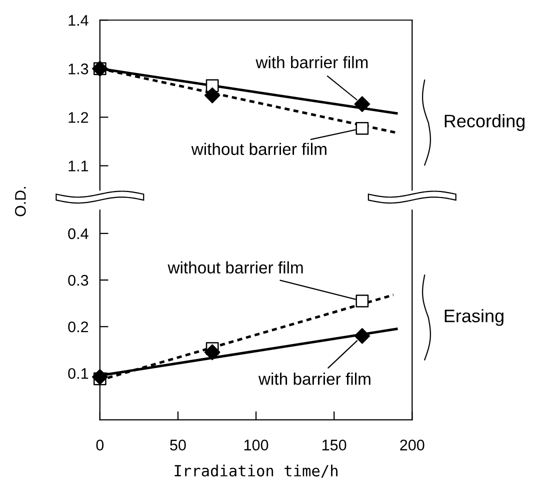 This screenshot has width=543, height=491. I want to click on series-label: with barrier film, so click(312, 62).